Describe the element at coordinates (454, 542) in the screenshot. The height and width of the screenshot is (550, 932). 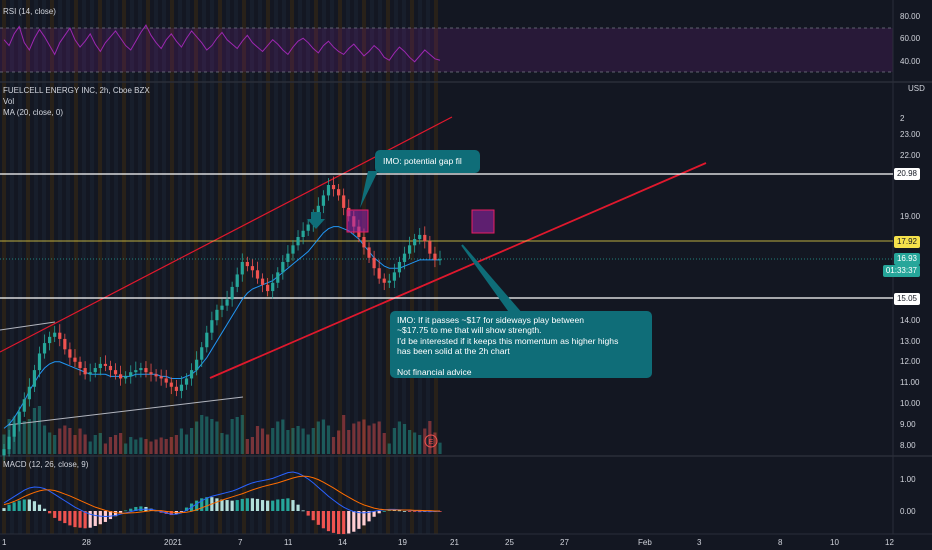
I see `time-tick: 21` at that location.